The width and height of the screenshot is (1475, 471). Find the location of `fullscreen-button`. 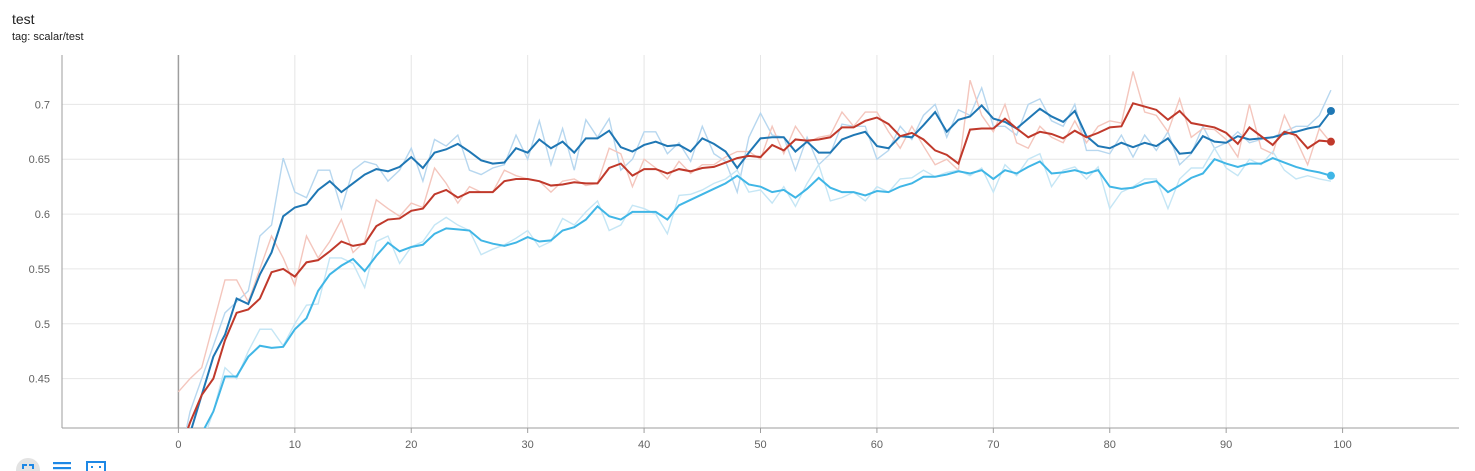

fullscreen-button is located at coordinates (28, 464).